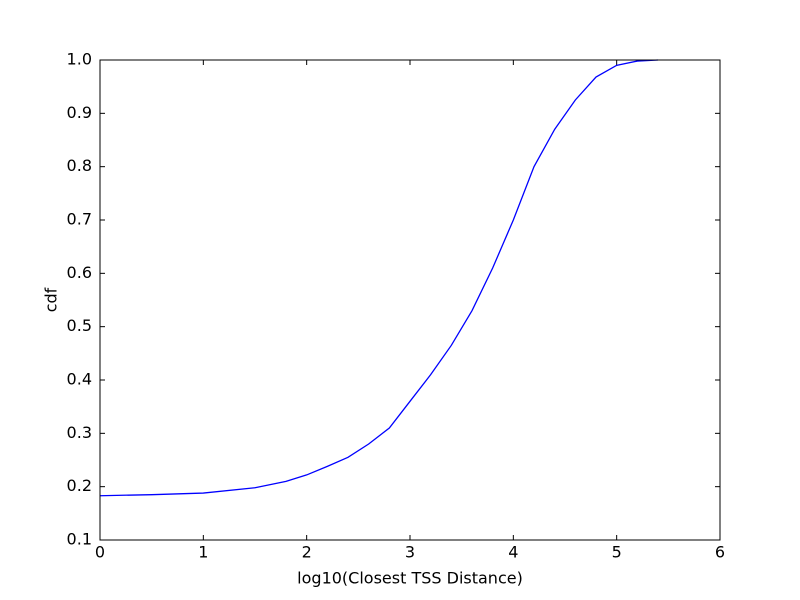 The width and height of the screenshot is (800, 600). Describe the element at coordinates (79, 379) in the screenshot. I see `y-tick-label: 0.4` at that location.